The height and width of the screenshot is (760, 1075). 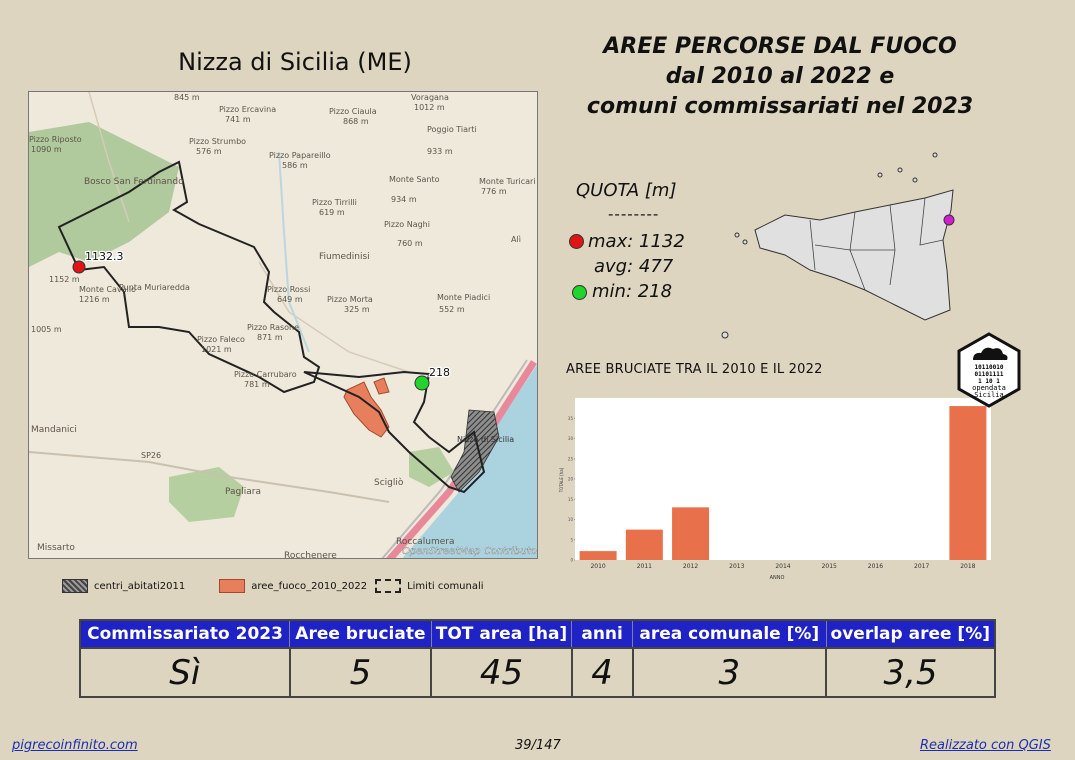 What do you see at coordinates (989, 374) in the screenshot?
I see `svg-text: 01101111` at bounding box center [989, 374].